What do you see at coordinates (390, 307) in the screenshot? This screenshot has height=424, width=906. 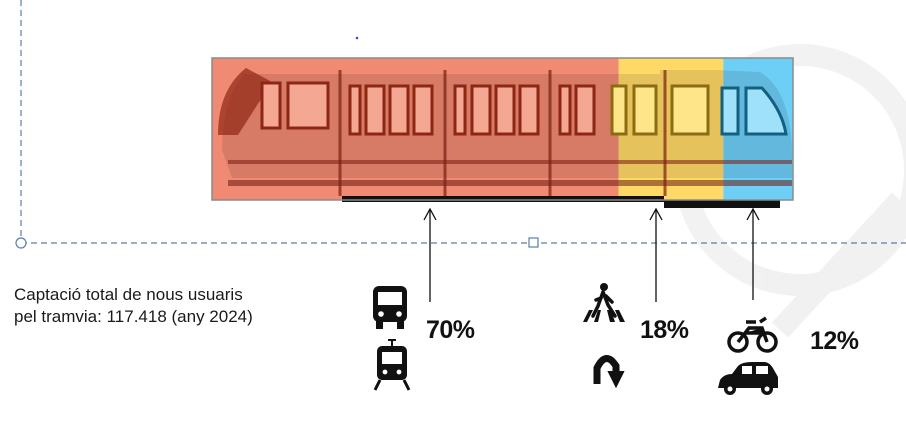 I see `bus-icon` at bounding box center [390, 307].